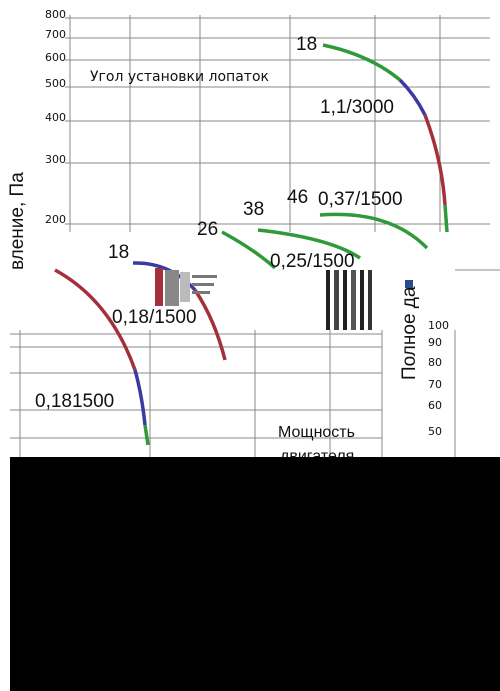  What do you see at coordinates (55, 117) in the screenshot?
I see `y-tick-label: 400` at bounding box center [55, 117].